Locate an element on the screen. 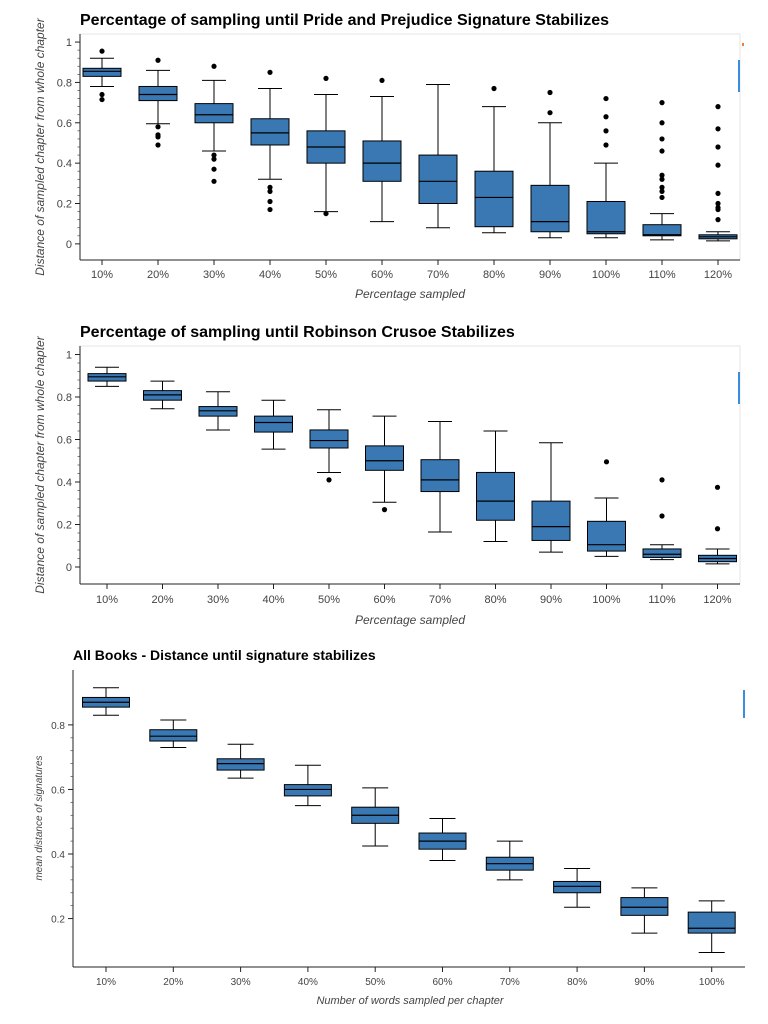  box-80pct is located at coordinates (577, 888).